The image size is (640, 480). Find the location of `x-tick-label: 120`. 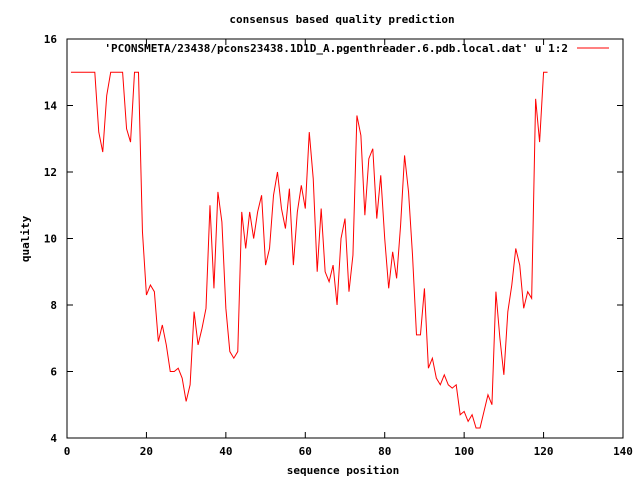

x-tick-label: 120 is located at coordinates (544, 451).